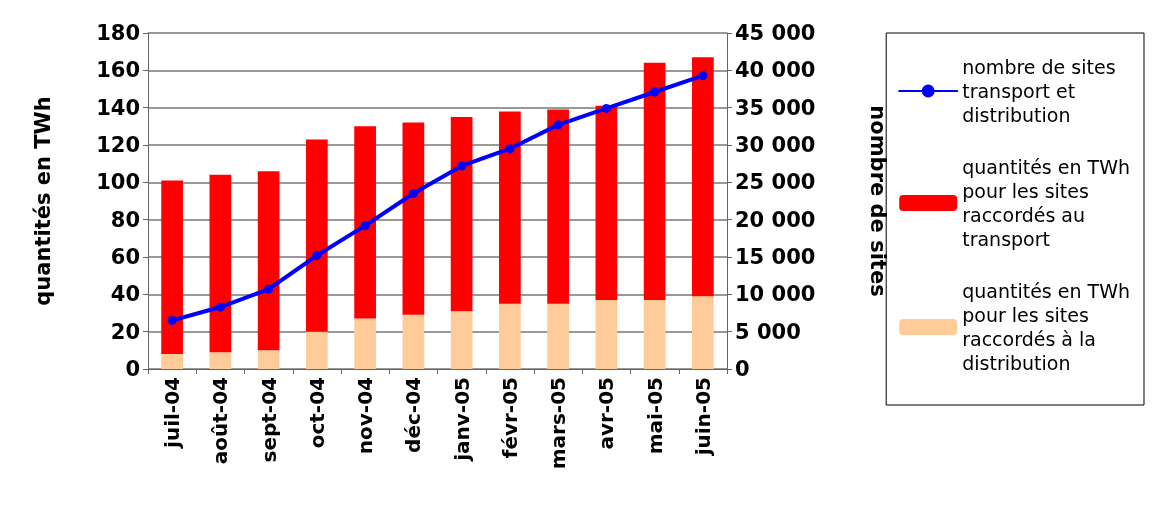  I want to click on x-tick-label: août-04, so click(220, 421).